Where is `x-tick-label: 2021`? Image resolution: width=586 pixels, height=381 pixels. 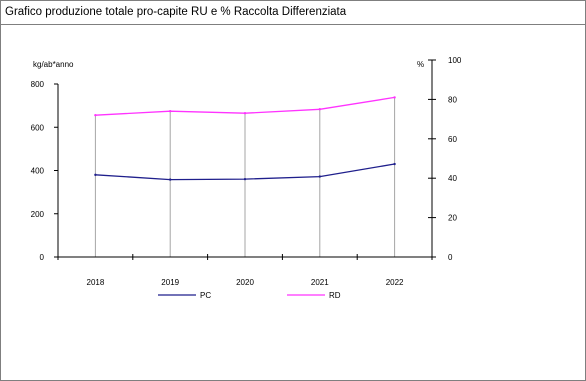
x-tick-label: 2021 is located at coordinates (320, 282).